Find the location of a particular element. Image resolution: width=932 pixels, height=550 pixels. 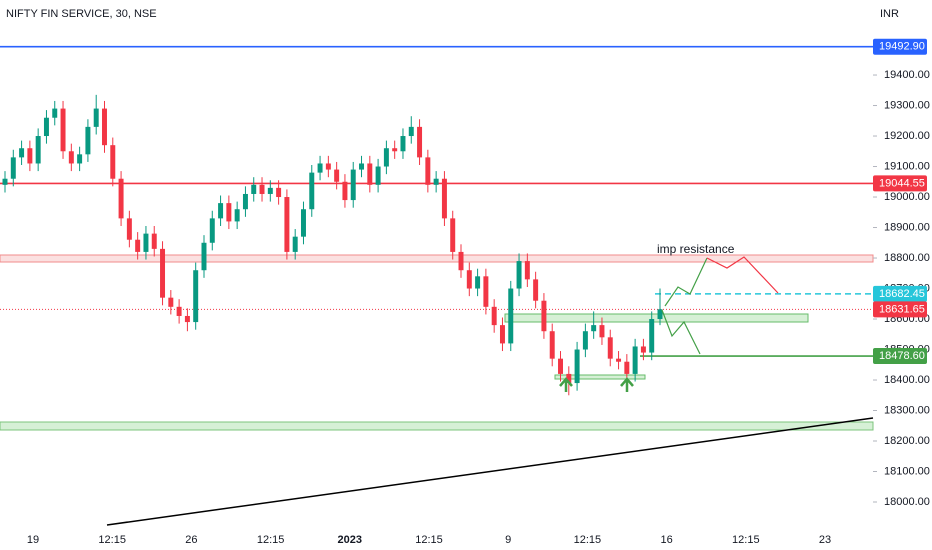

x-tick-label: 23 is located at coordinates (825, 540).